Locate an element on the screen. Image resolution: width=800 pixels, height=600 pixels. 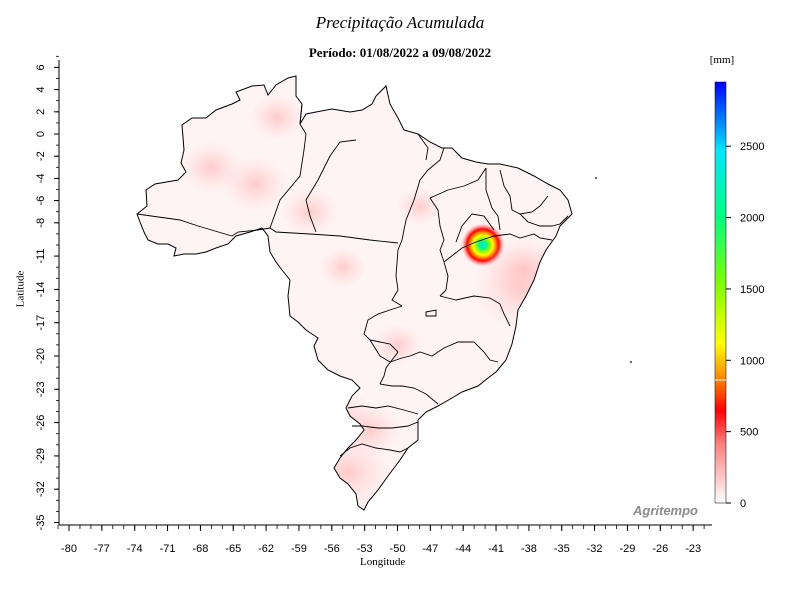
colorbar-tick-label: 1500 is located at coordinates (752, 290).